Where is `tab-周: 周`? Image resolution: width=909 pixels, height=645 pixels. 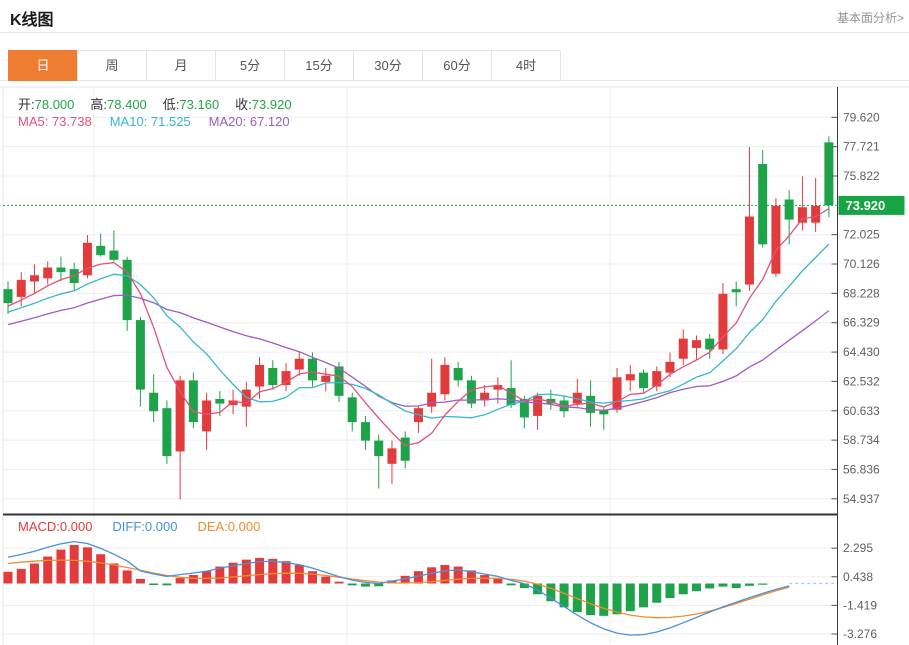 tab-周: 周 is located at coordinates (112, 65).